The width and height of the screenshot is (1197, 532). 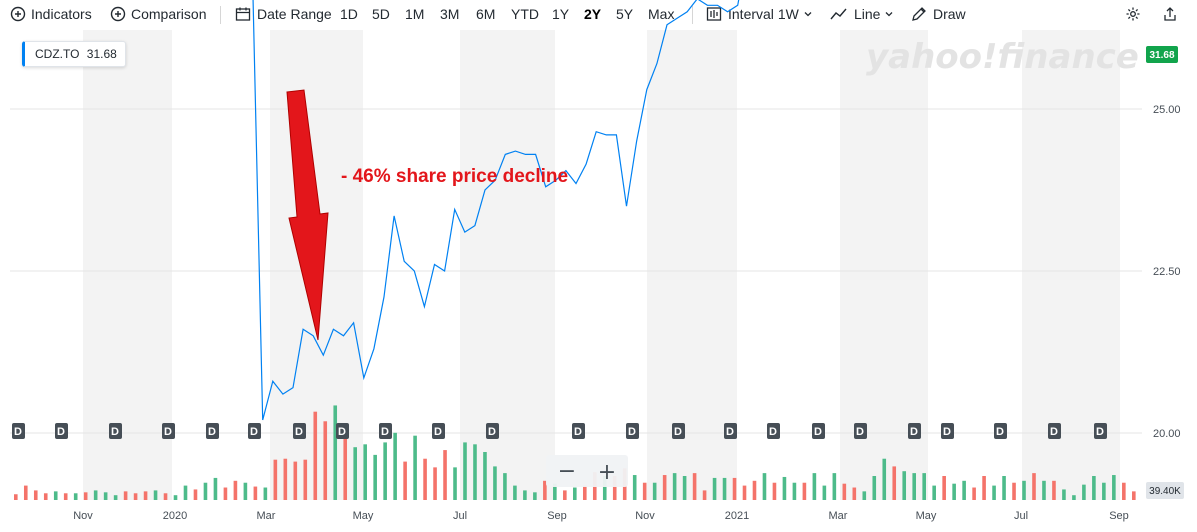 I want to click on interval-button: Interval 1W, so click(x=759, y=14).